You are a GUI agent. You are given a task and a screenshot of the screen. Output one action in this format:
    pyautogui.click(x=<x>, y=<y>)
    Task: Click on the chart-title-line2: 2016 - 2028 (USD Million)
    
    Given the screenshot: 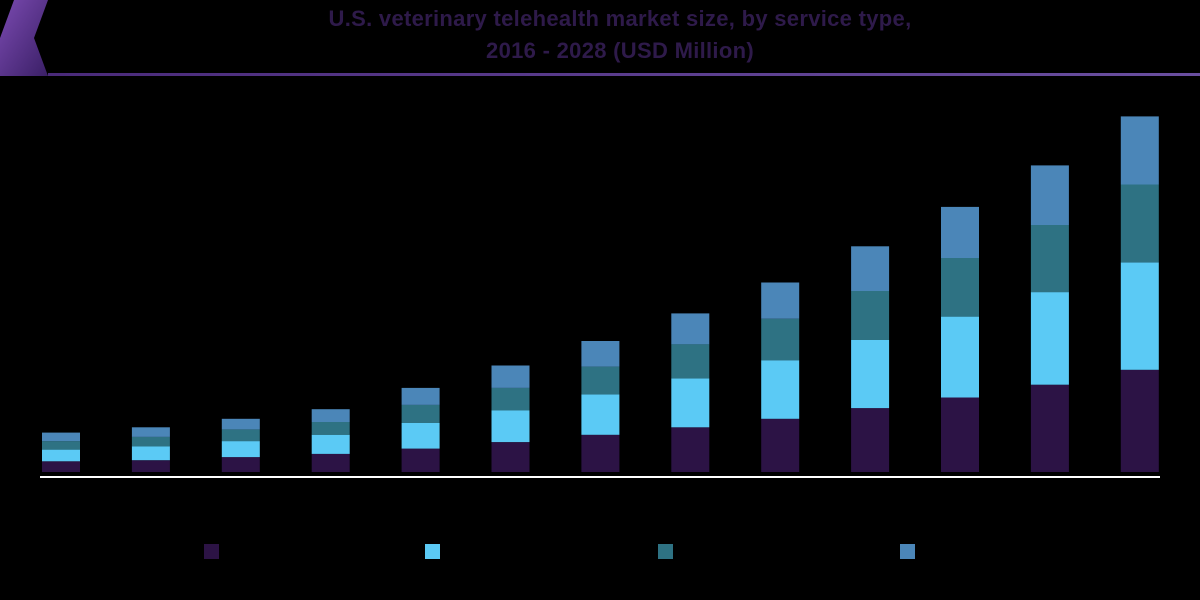 What is the action you would take?
    pyautogui.click(x=620, y=50)
    